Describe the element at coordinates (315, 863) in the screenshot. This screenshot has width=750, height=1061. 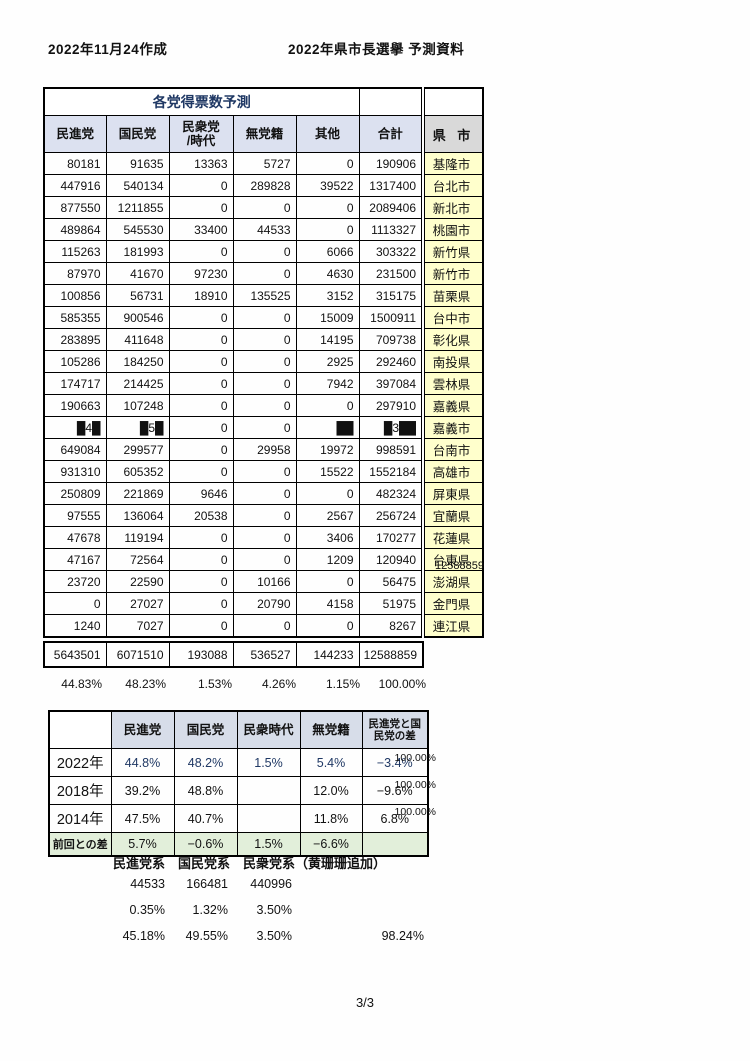
I see `bloc-header-tpp: 民衆党系（黄珊珊追加）` at that location.